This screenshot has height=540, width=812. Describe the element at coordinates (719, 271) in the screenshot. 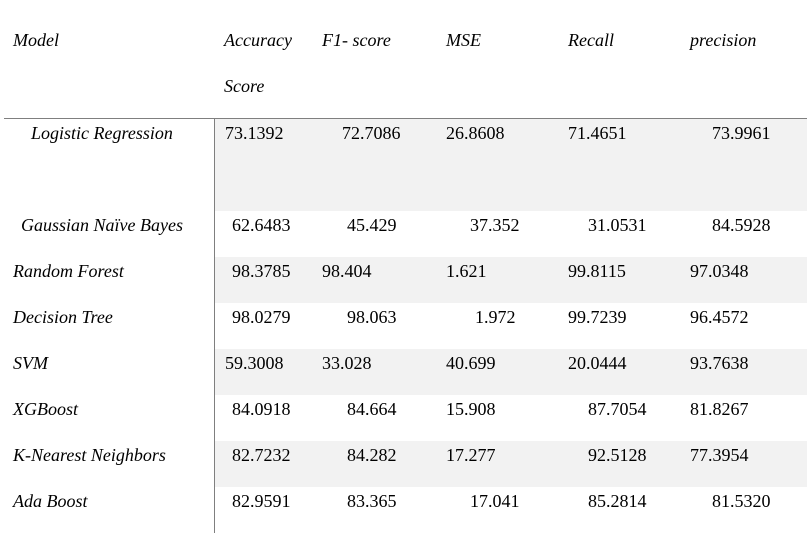

I see `precision-cell: 97.0348` at that location.